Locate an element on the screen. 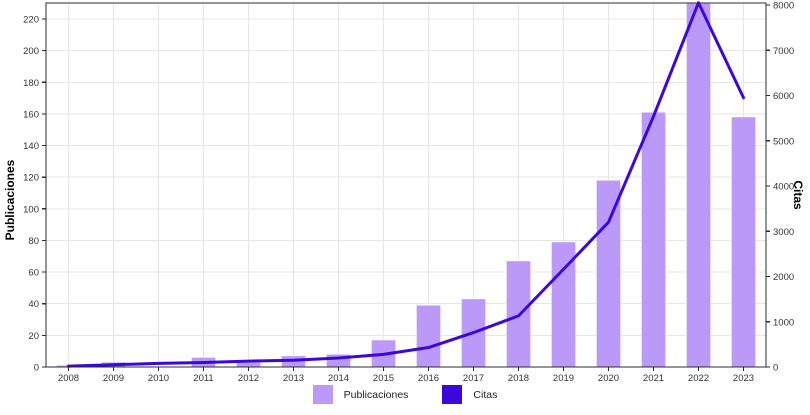  bar-2012 is located at coordinates (248, 364).